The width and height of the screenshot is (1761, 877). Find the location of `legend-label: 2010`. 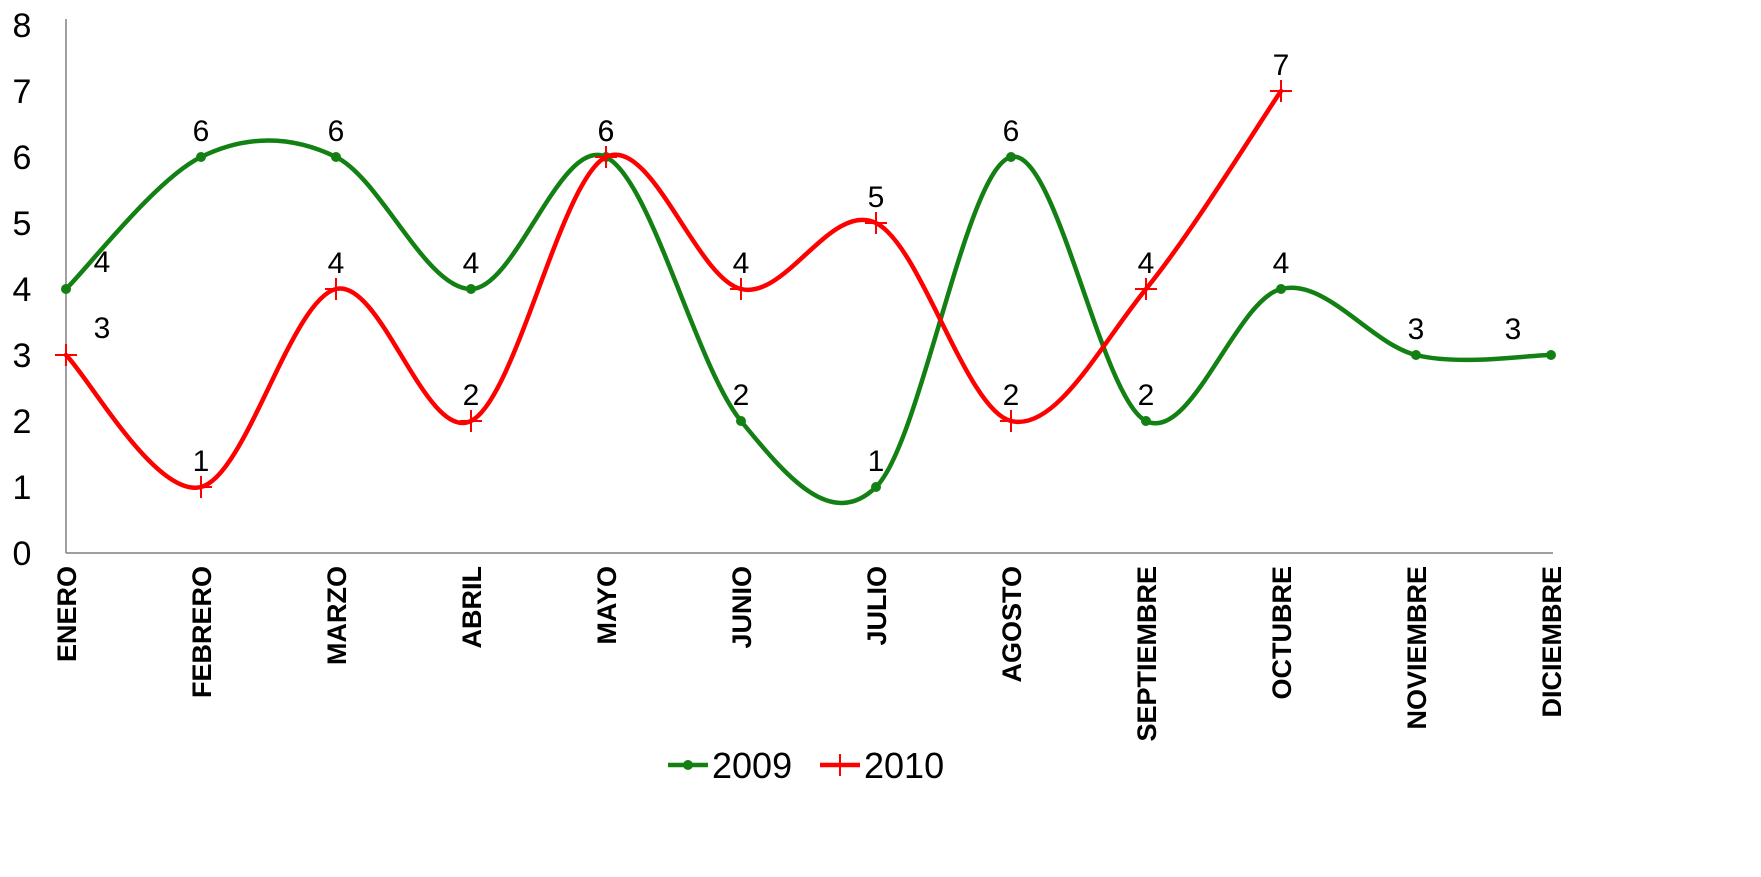

legend-label: 2010 is located at coordinates (904, 765).